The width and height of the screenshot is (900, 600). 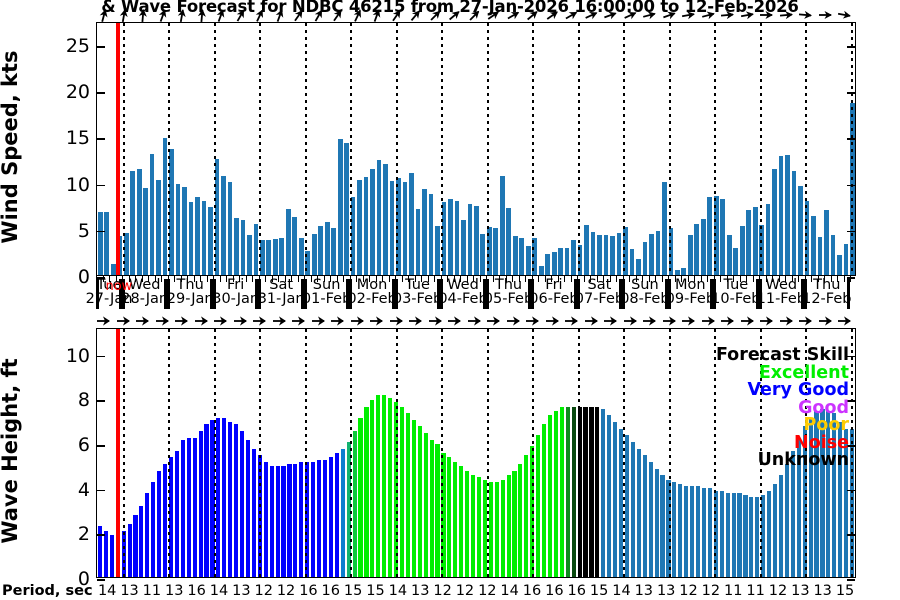 What do you see at coordinates (823, 407) in the screenshot?
I see `legend-item: Good` at bounding box center [823, 407].